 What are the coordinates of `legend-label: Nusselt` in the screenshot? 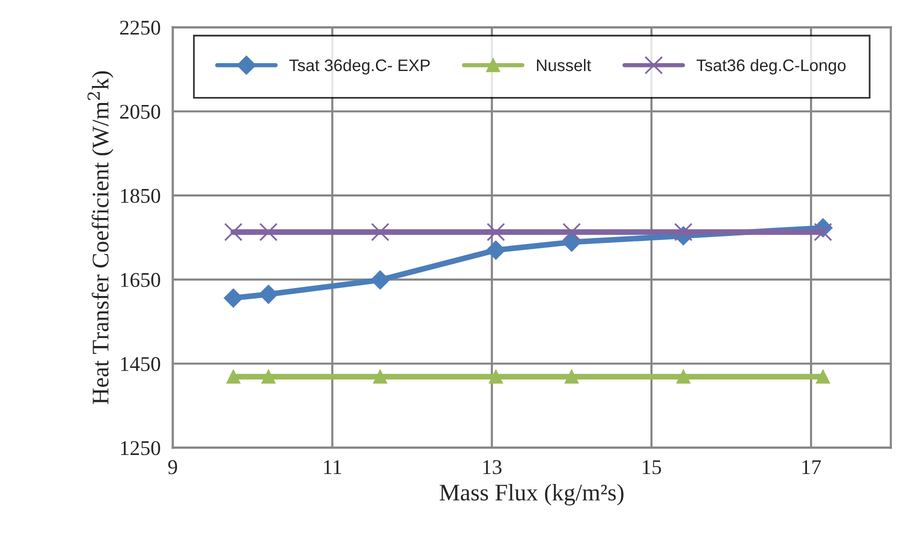 It's located at (564, 65).